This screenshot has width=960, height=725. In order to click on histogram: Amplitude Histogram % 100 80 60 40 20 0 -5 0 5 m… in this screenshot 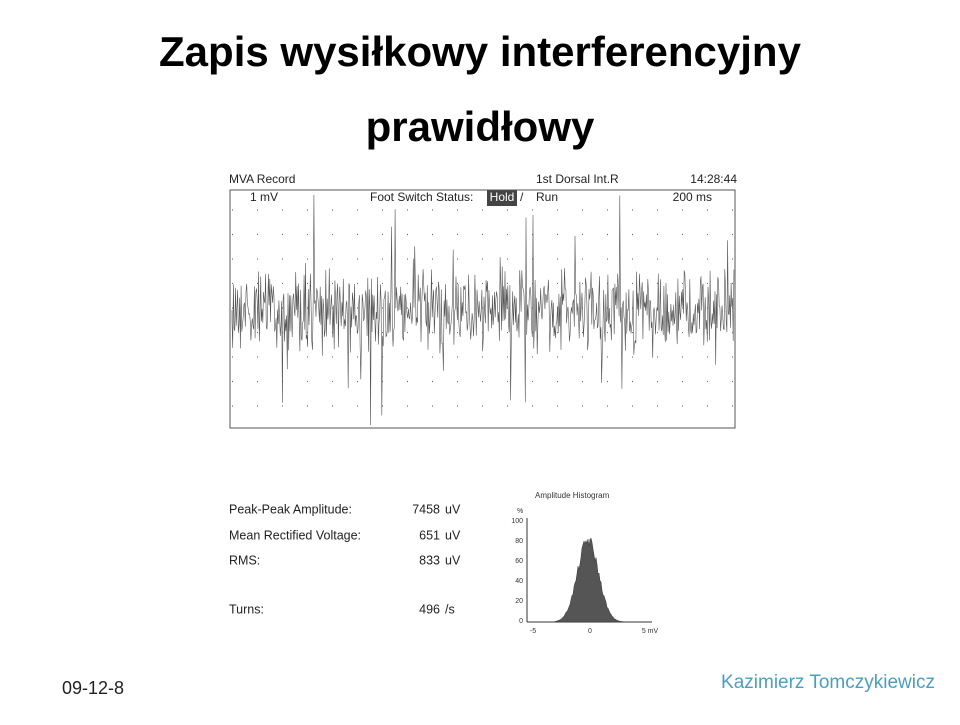, I will do `click(584, 563)`.